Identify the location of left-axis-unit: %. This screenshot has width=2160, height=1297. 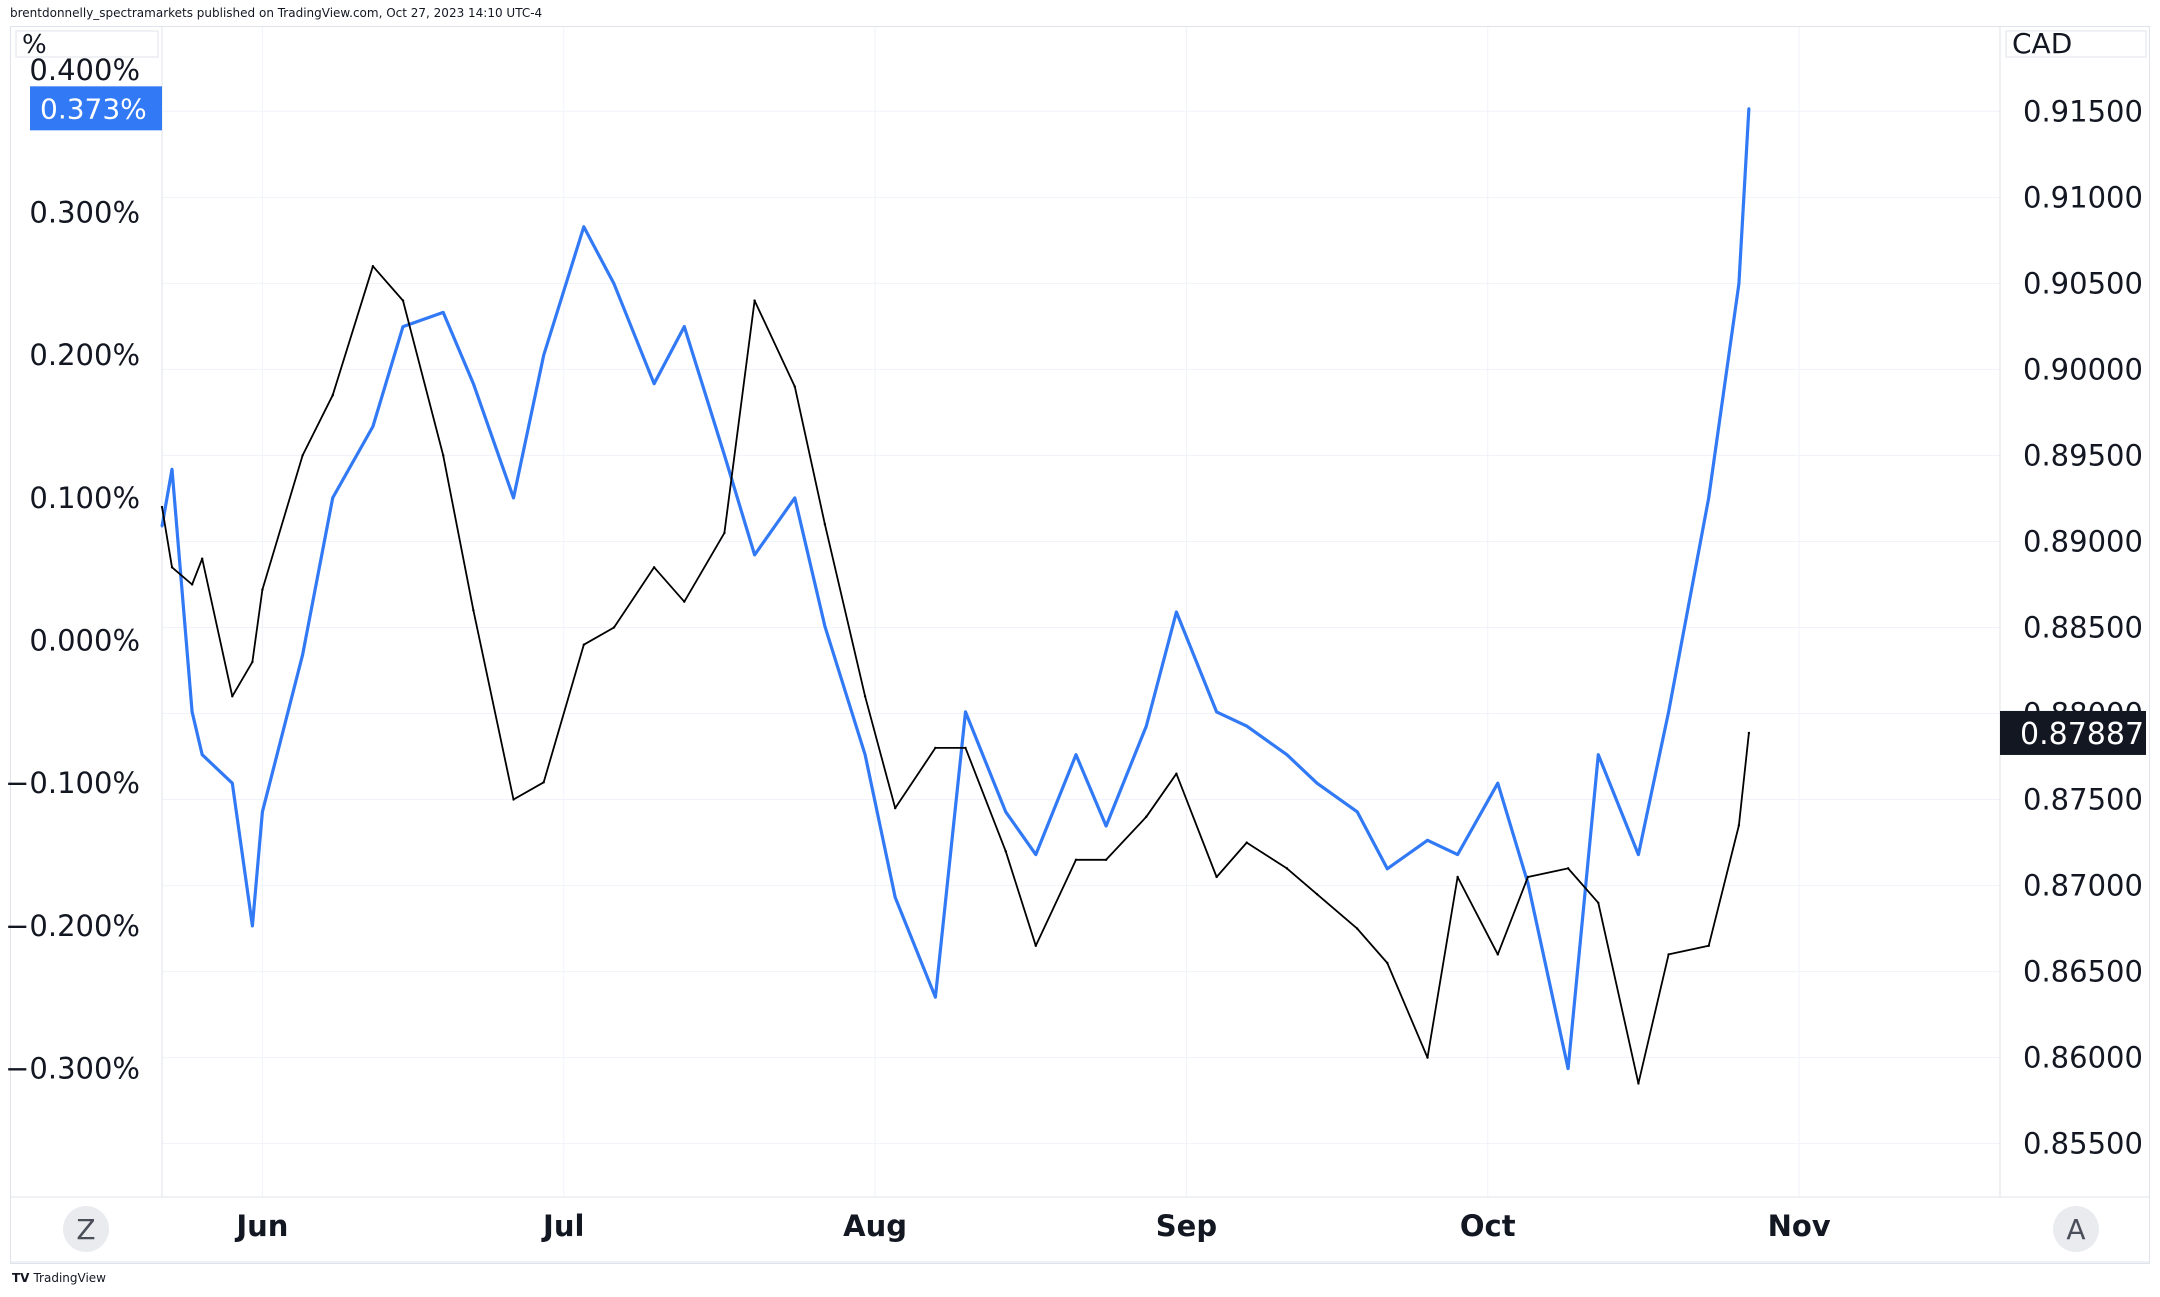
(34, 45).